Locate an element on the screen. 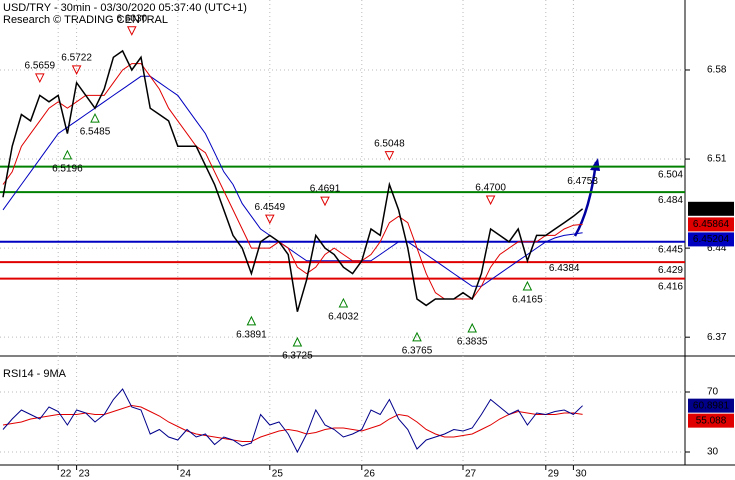  annotation-label: 6.3725 is located at coordinates (297, 356).